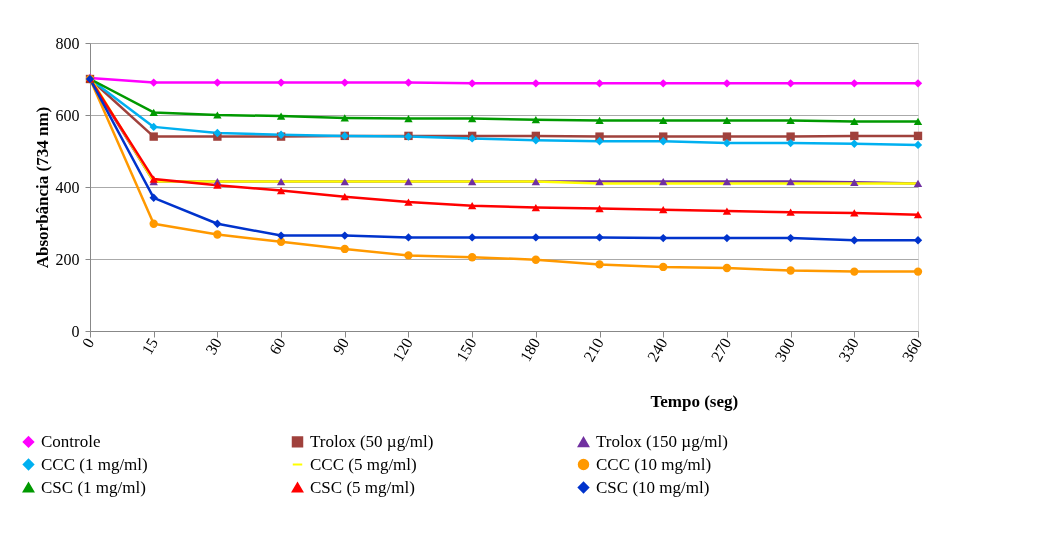  Describe the element at coordinates (93, 487) in the screenshot. I see `legend-label: CSC (1 mg/ml)` at that location.